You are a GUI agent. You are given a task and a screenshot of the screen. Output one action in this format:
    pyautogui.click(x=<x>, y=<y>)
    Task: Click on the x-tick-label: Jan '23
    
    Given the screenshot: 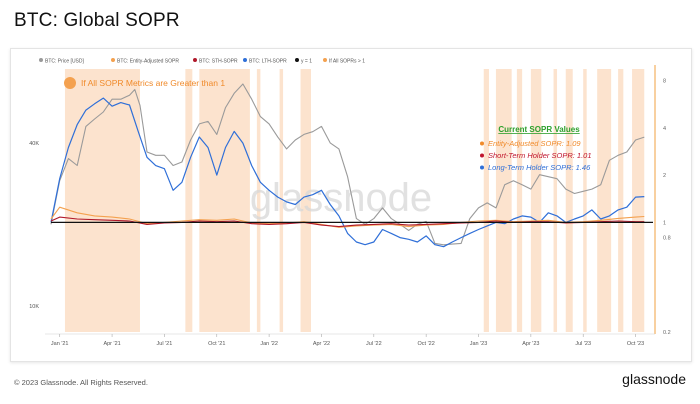 What is the action you would take?
    pyautogui.click(x=479, y=344)
    